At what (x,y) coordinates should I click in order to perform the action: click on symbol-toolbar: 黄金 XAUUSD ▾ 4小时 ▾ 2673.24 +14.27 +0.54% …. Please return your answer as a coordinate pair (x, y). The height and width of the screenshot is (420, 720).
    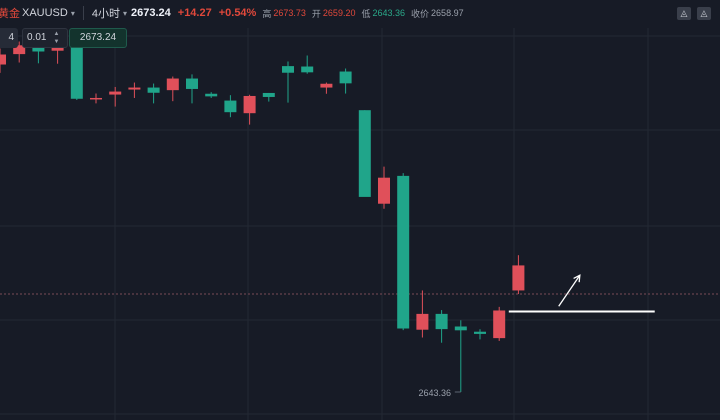
    Looking at the image, I should click on (360, 13).